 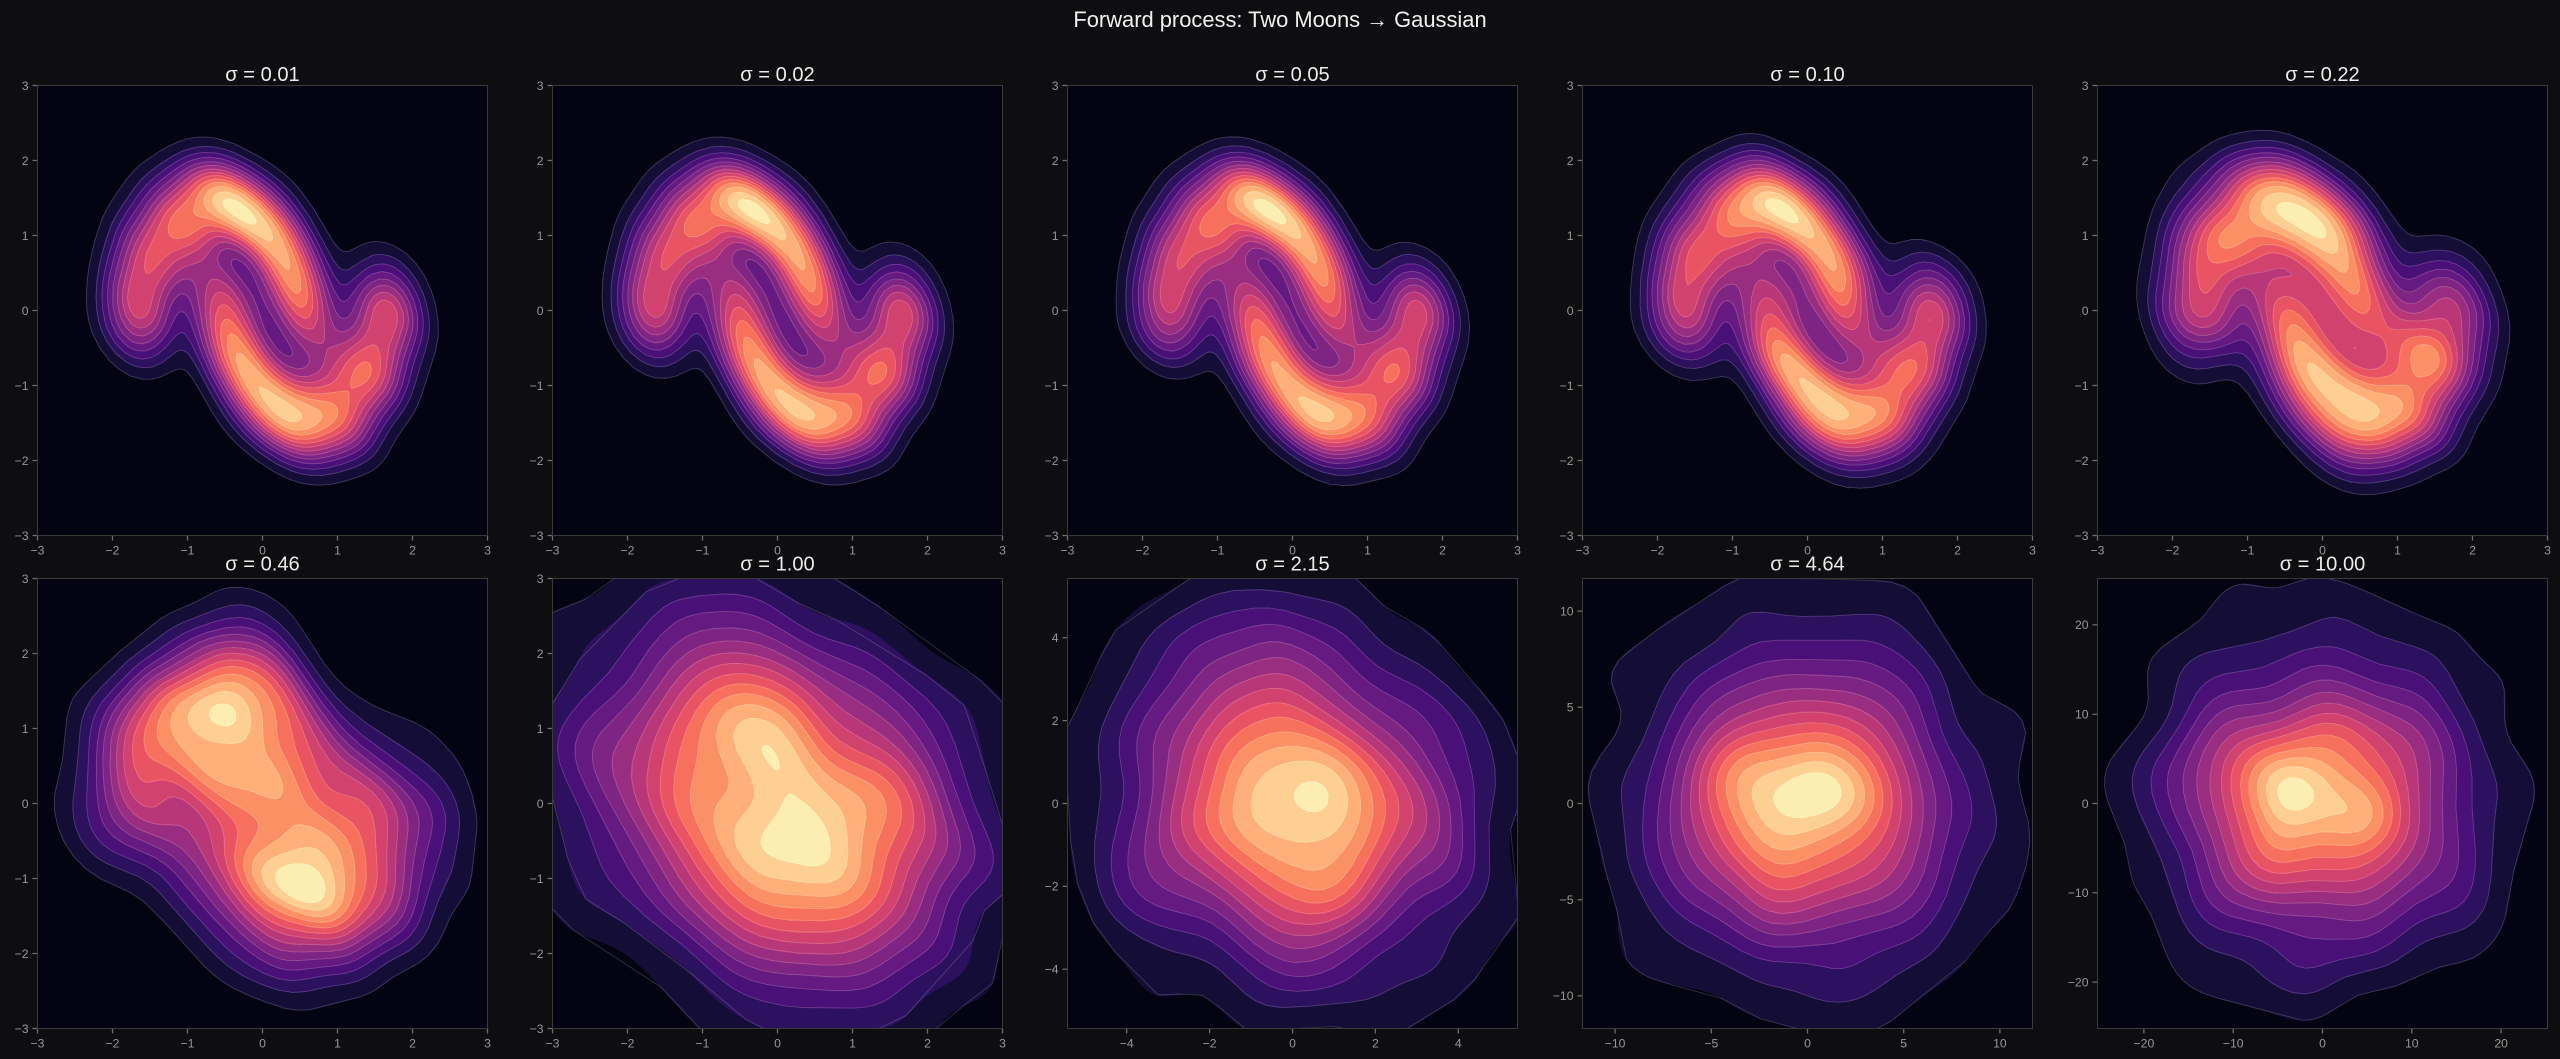 What do you see at coordinates (1807, 565) in the screenshot?
I see `svg-text: σ = 4.64` at bounding box center [1807, 565].